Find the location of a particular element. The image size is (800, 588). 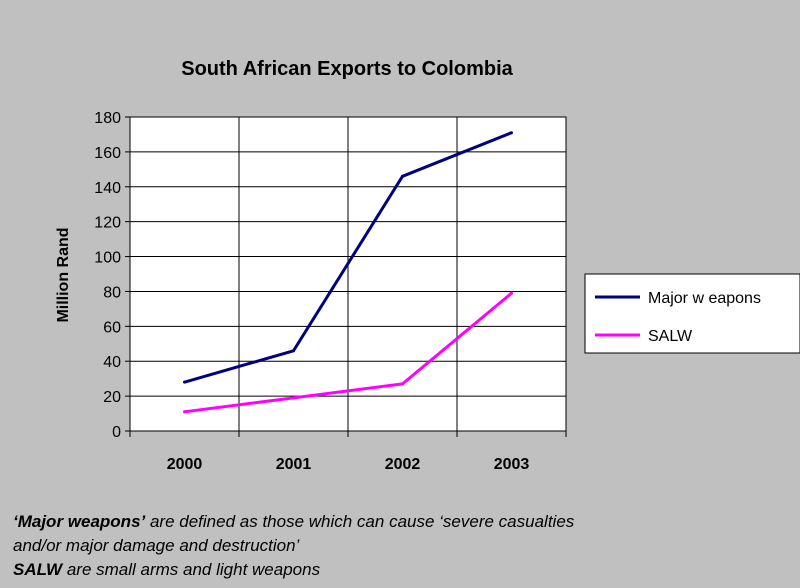

y-tick-label-160: 160 is located at coordinates (107, 153).